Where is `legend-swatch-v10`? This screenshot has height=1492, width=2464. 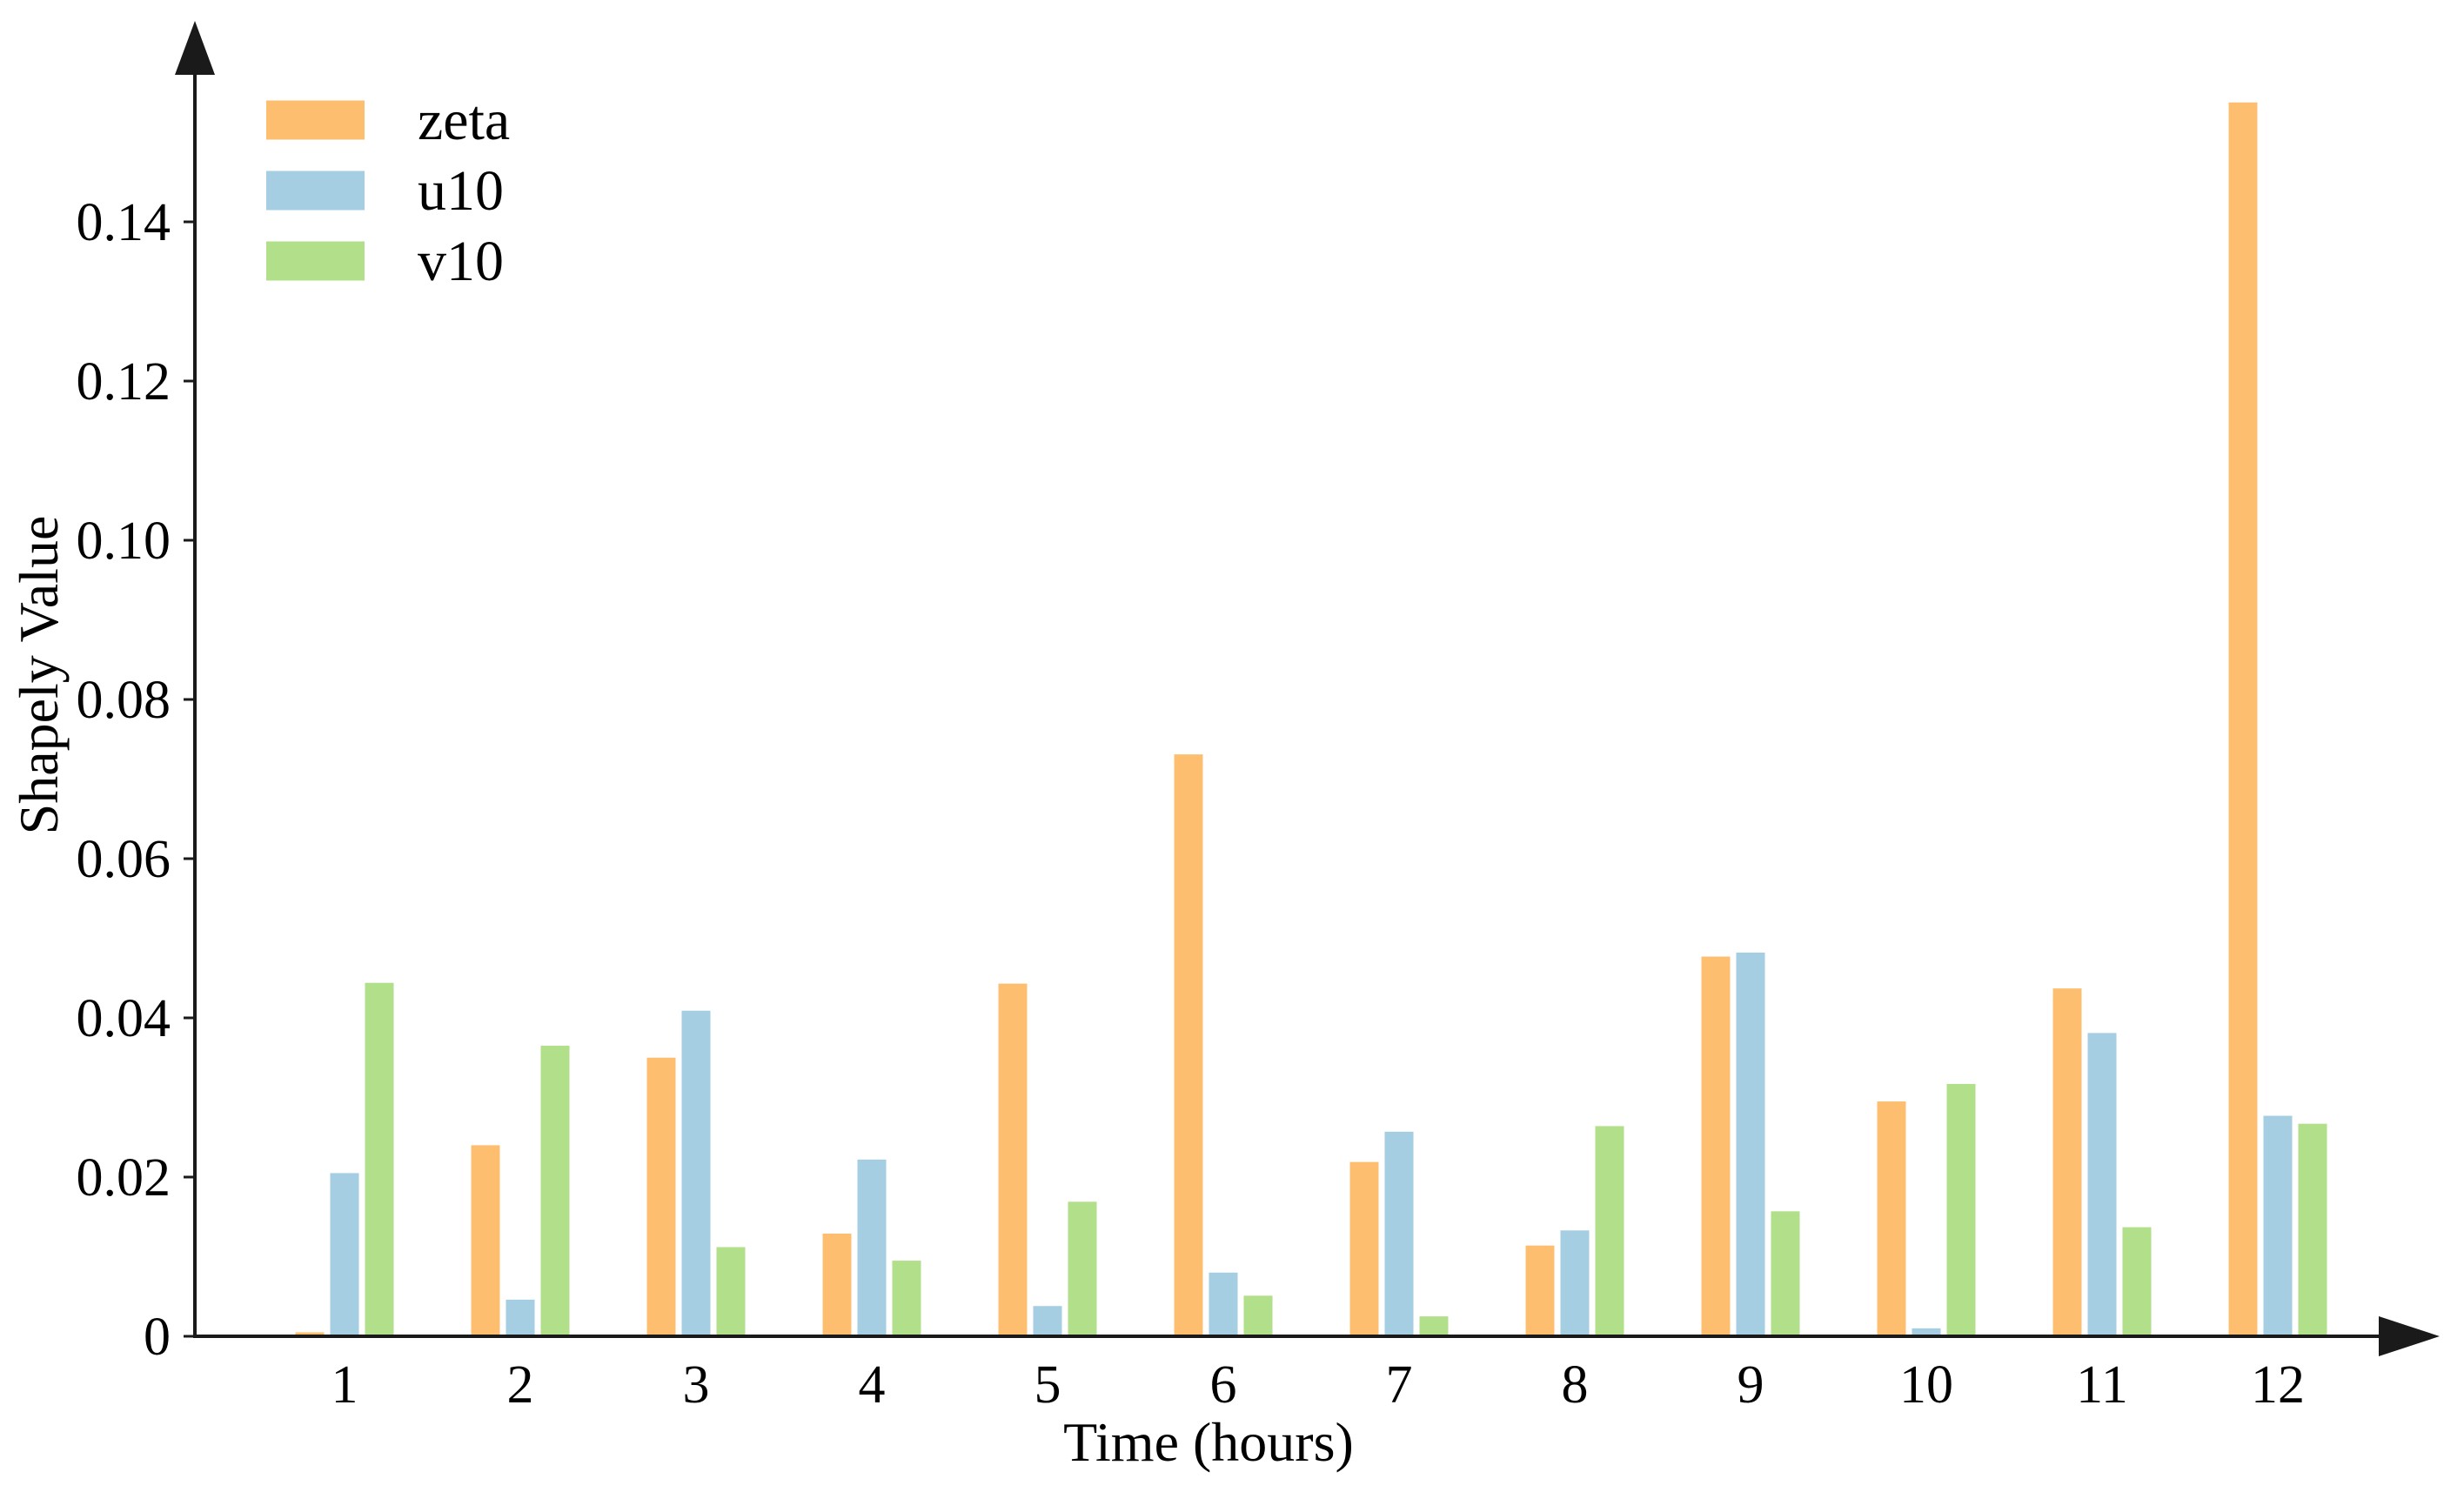 legend-swatch-v10 is located at coordinates (315, 261).